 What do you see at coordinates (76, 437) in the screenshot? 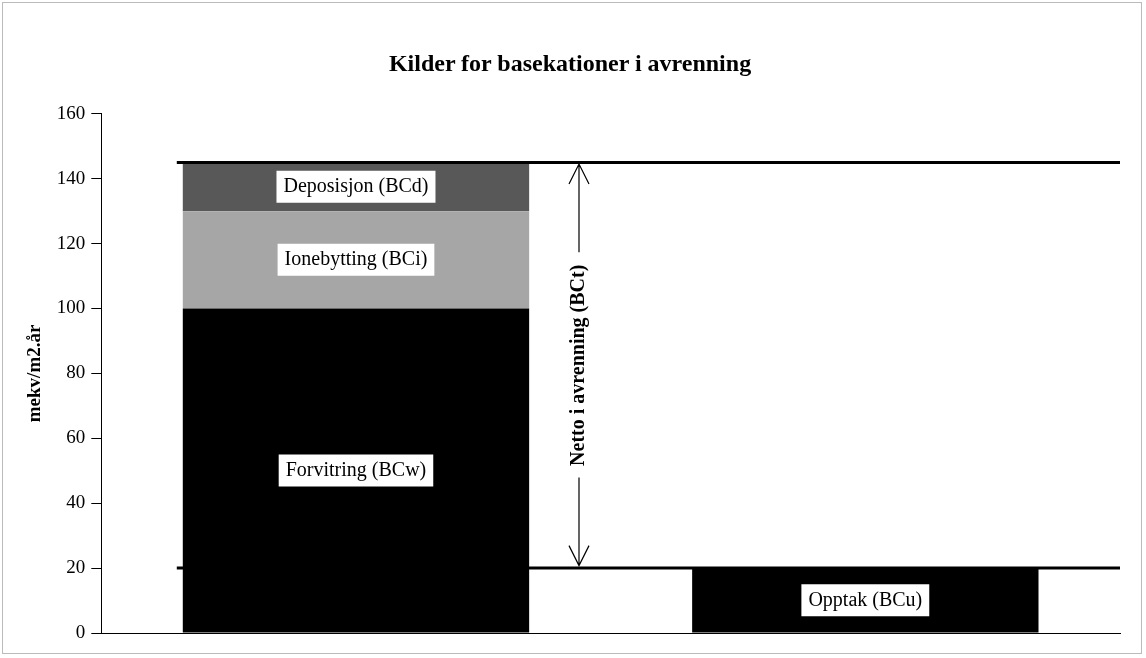
I see `y-tick-label: 60` at bounding box center [76, 437].